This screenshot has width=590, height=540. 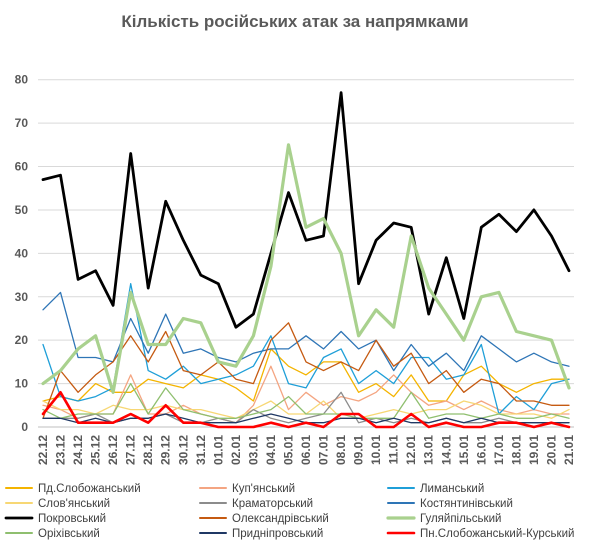 I want to click on legend-entry: Куп'янський, so click(x=247, y=489).